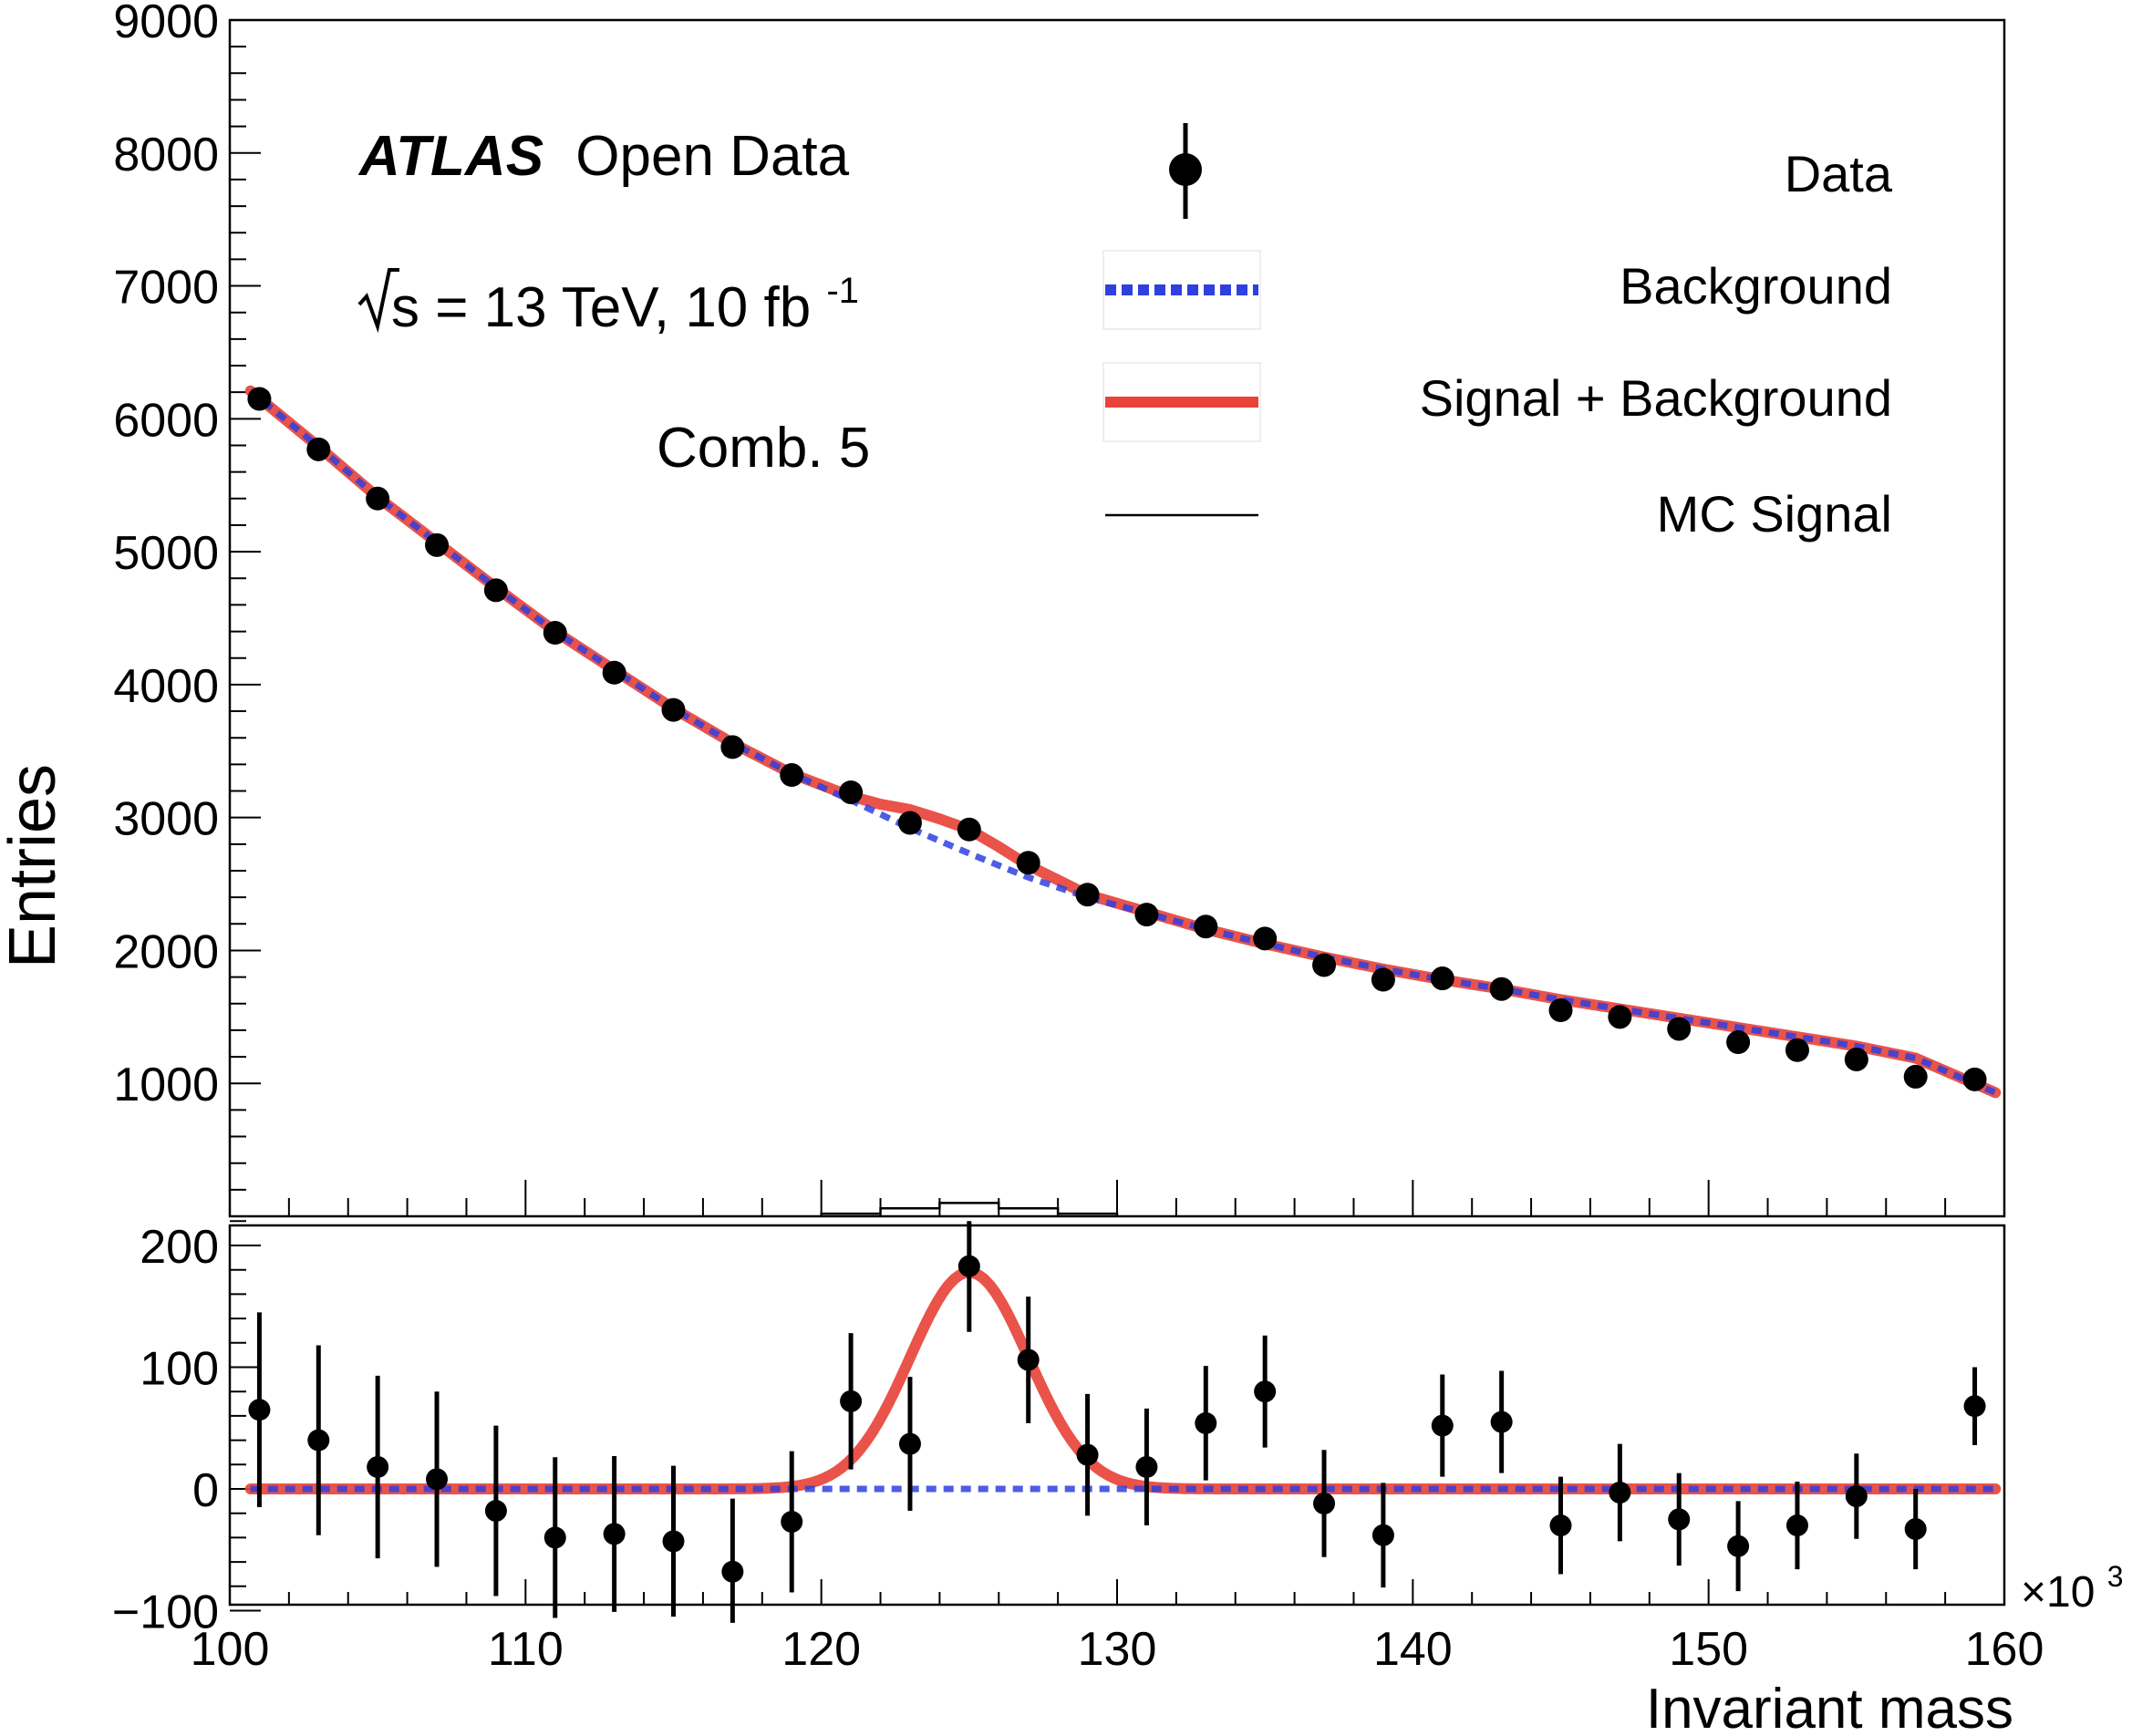  I want to click on experiment-name: ATLAS, so click(450, 156).